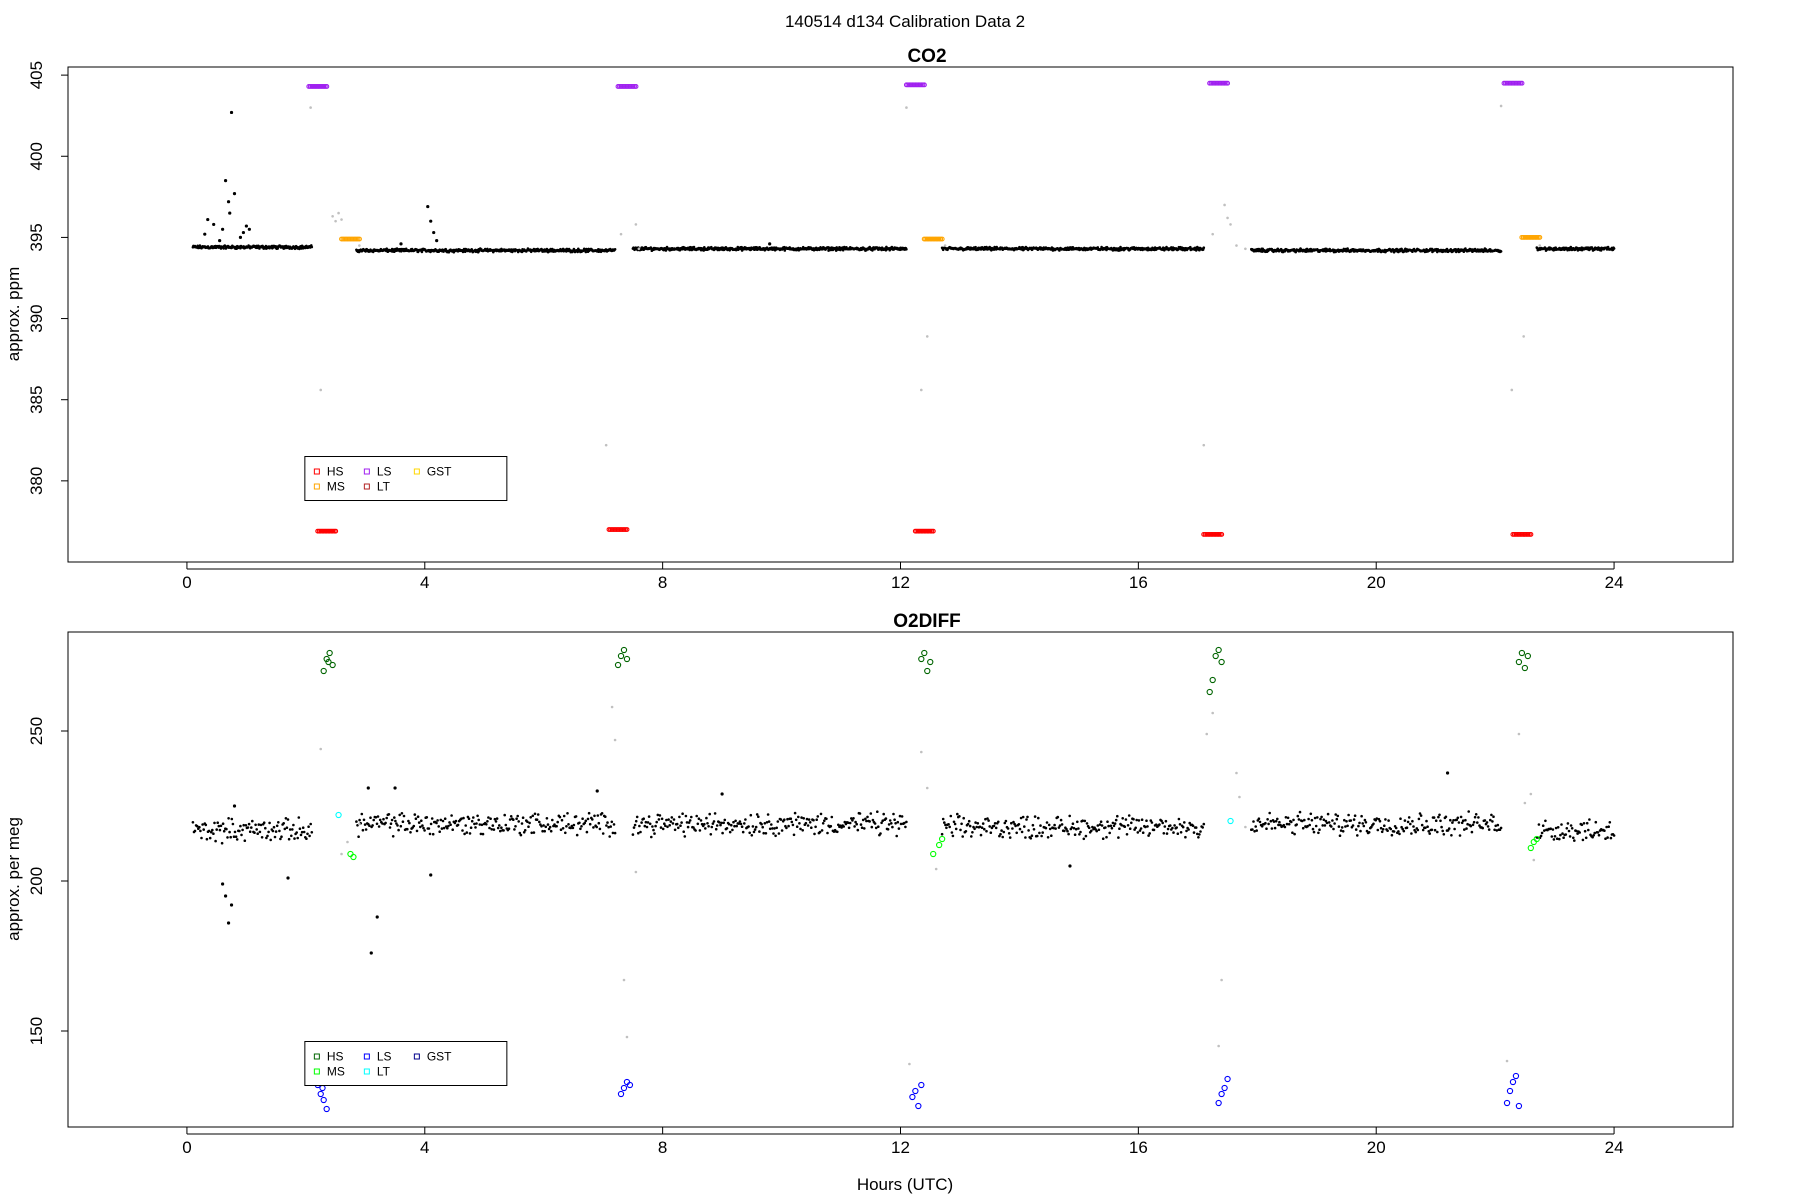  Describe the element at coordinates (900, 582) in the screenshot. I see `x-tick-label: 12` at that location.